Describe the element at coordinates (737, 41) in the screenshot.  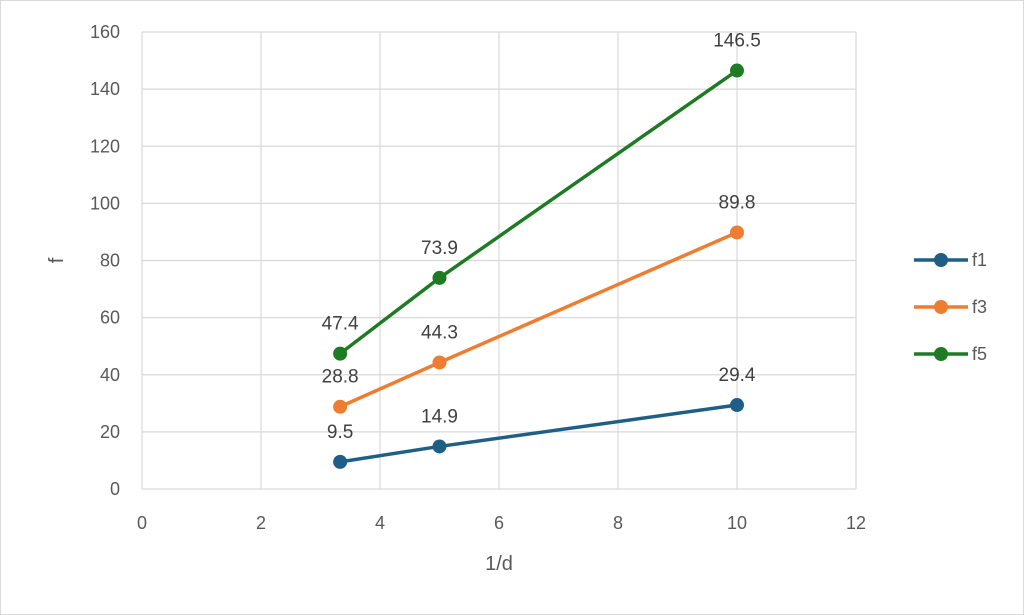
I see `data-label-f5: 146.5` at that location.